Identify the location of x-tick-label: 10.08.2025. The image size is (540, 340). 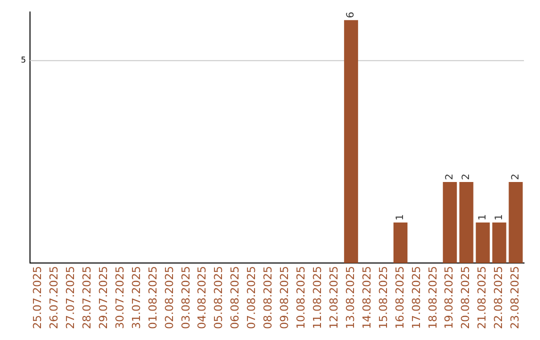
(301, 298).